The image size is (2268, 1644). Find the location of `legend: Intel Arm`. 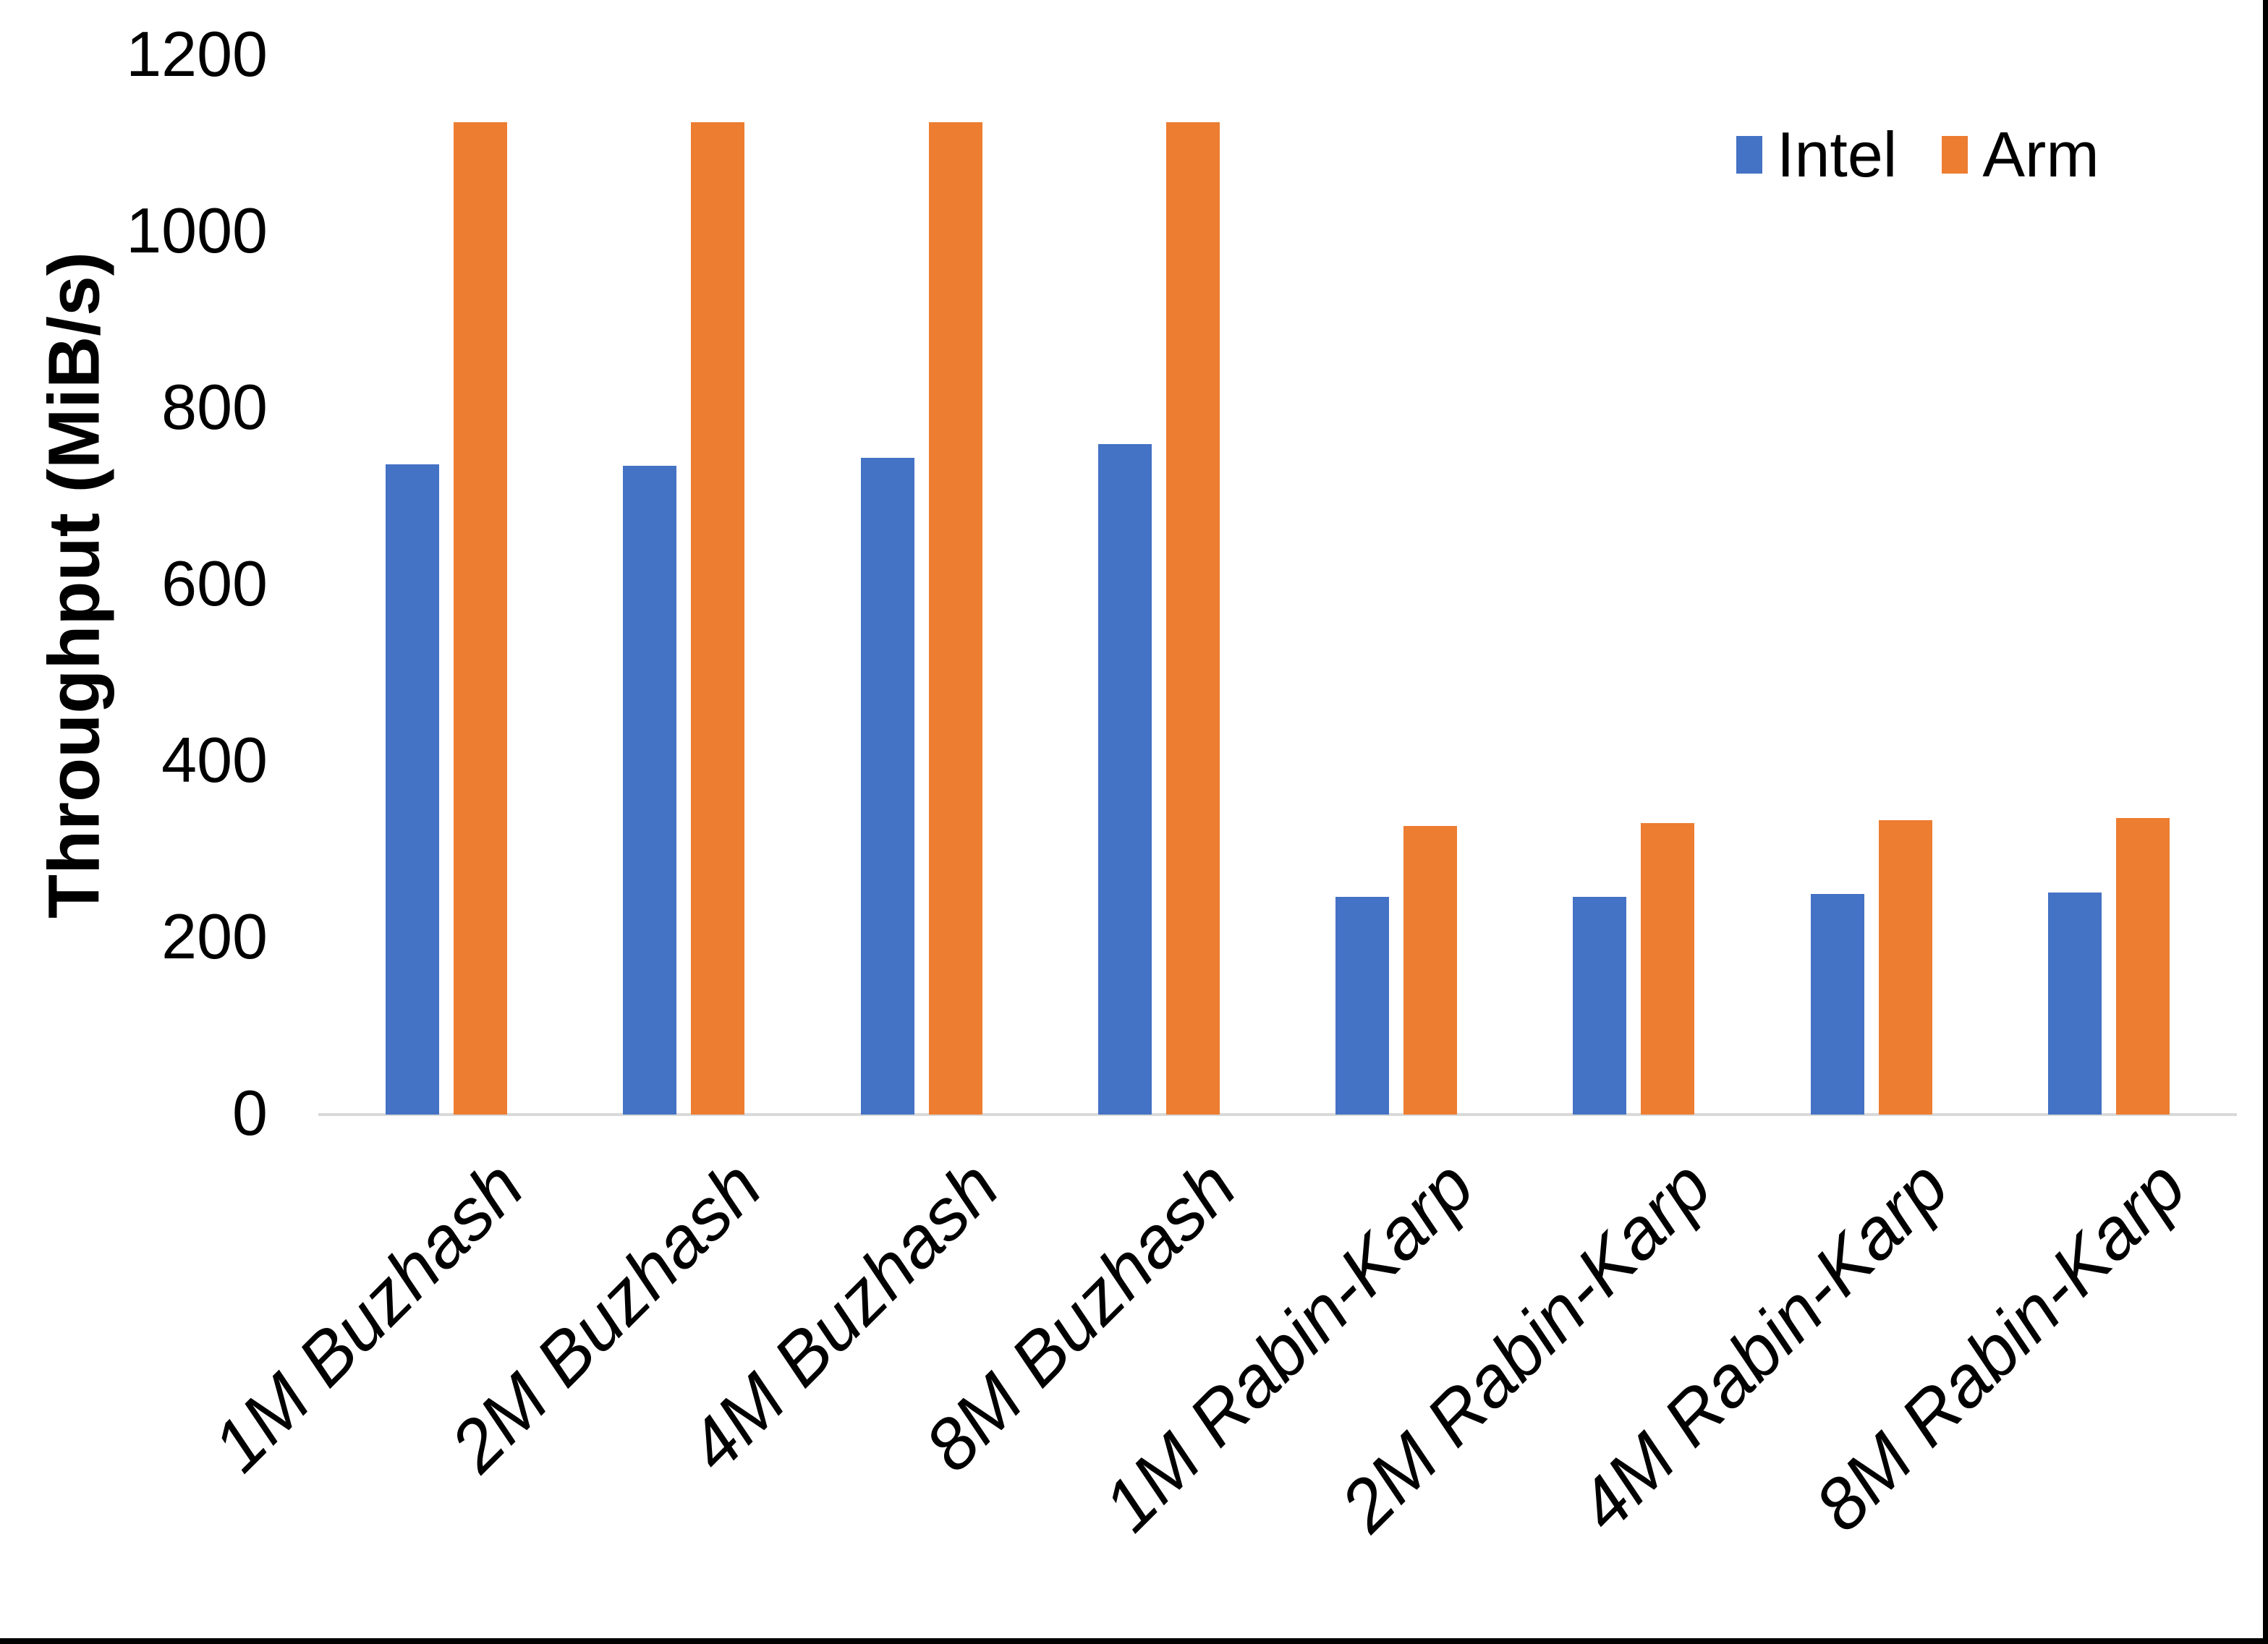

legend: Intel Arm is located at coordinates (1918, 155).